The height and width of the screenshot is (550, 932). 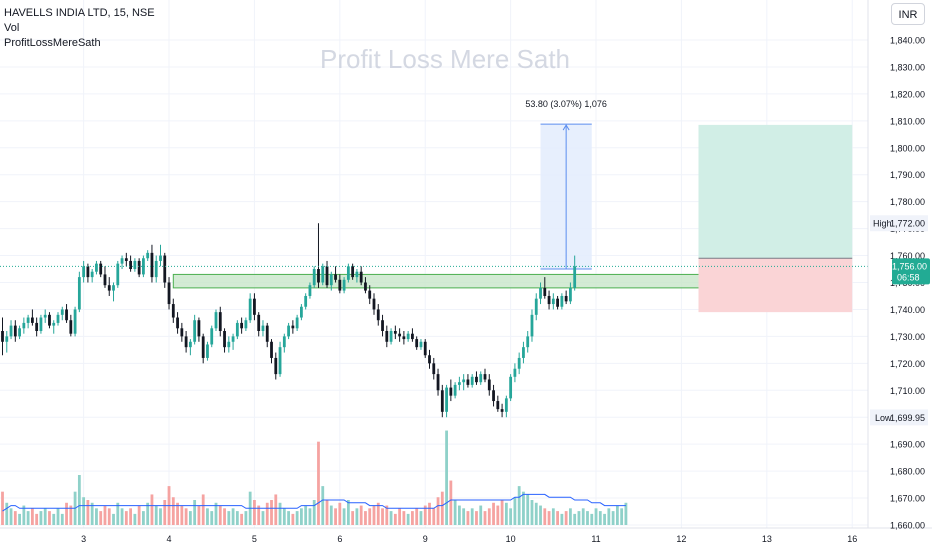 What do you see at coordinates (882, 224) in the screenshot?
I see `high-label: High` at bounding box center [882, 224].